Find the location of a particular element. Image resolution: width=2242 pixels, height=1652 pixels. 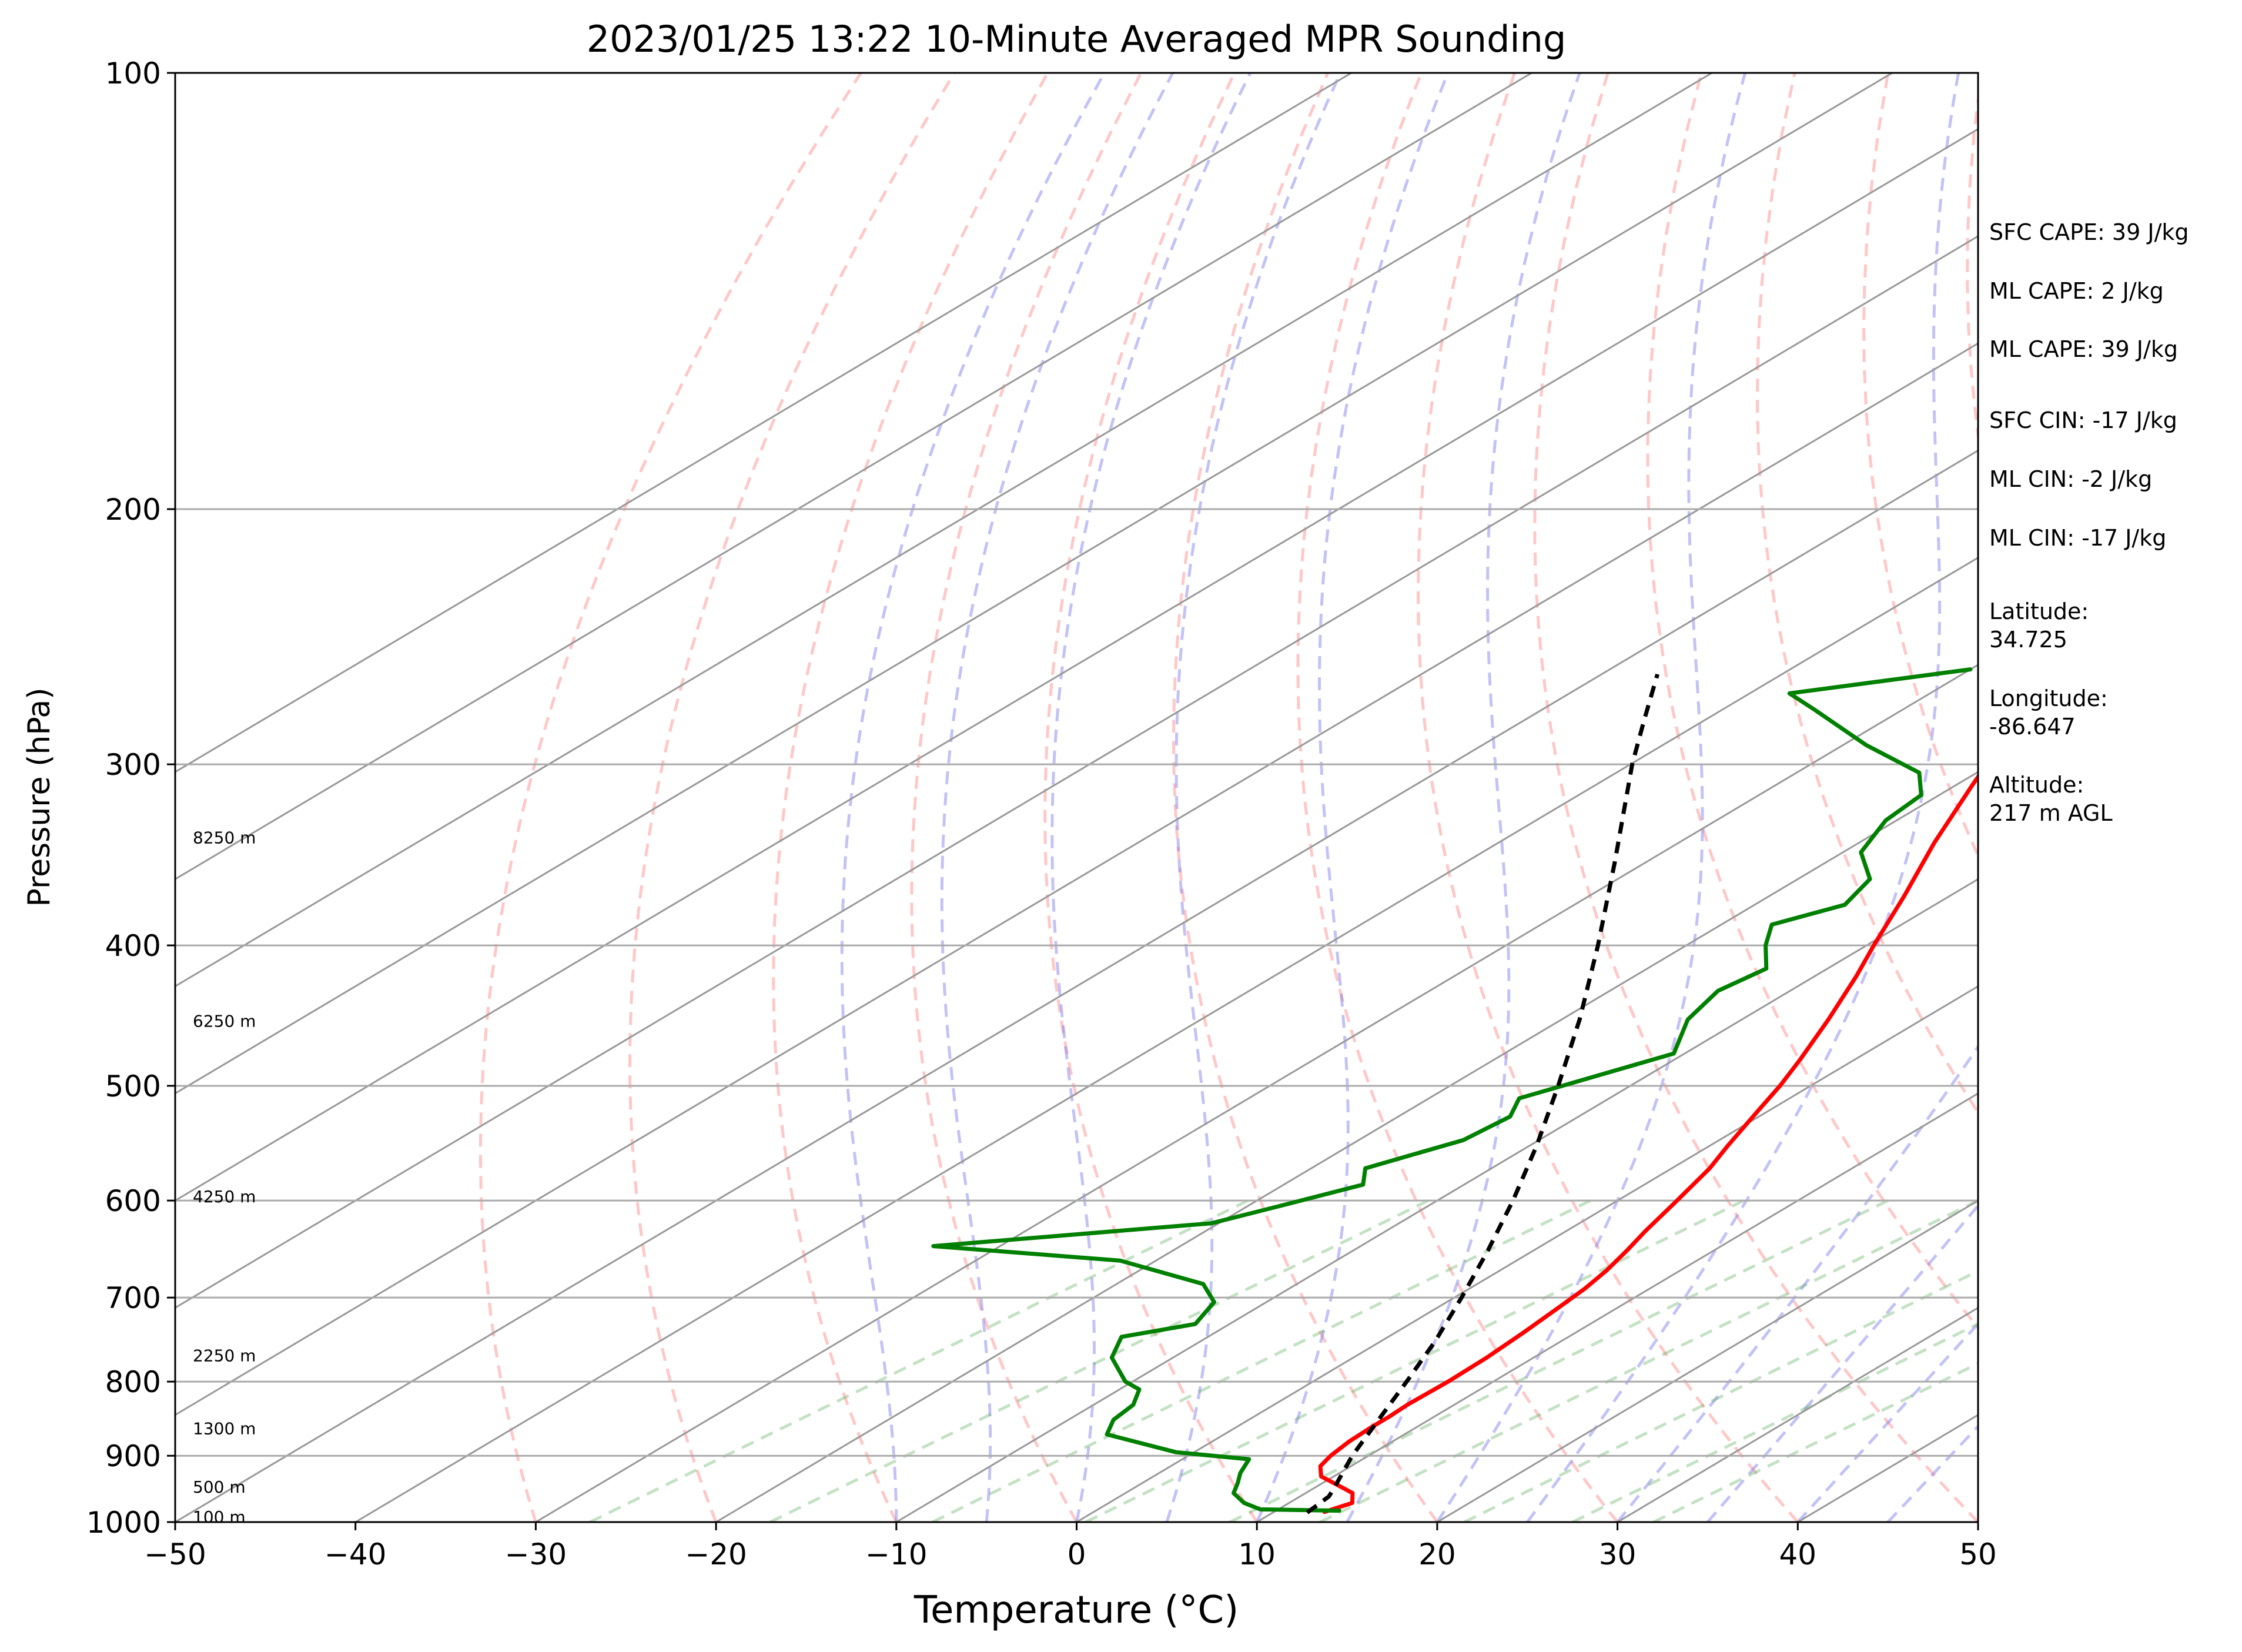

y-tick-label: 600 is located at coordinates (133, 1201).